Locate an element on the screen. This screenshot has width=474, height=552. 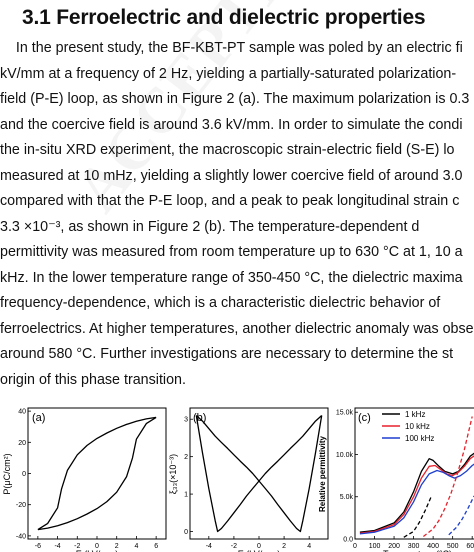
panel-a-xlabel: E (kV/mm) is located at coordinates (97, 550).